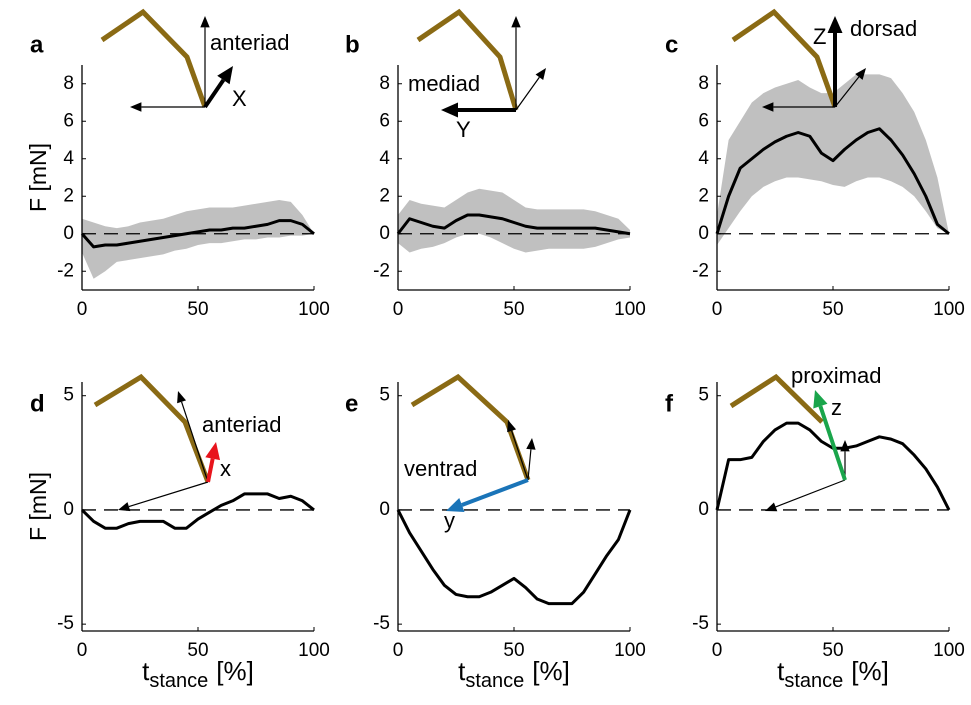 This screenshot has width=971, height=705. I want to click on annotation: dorsad, so click(883, 28).